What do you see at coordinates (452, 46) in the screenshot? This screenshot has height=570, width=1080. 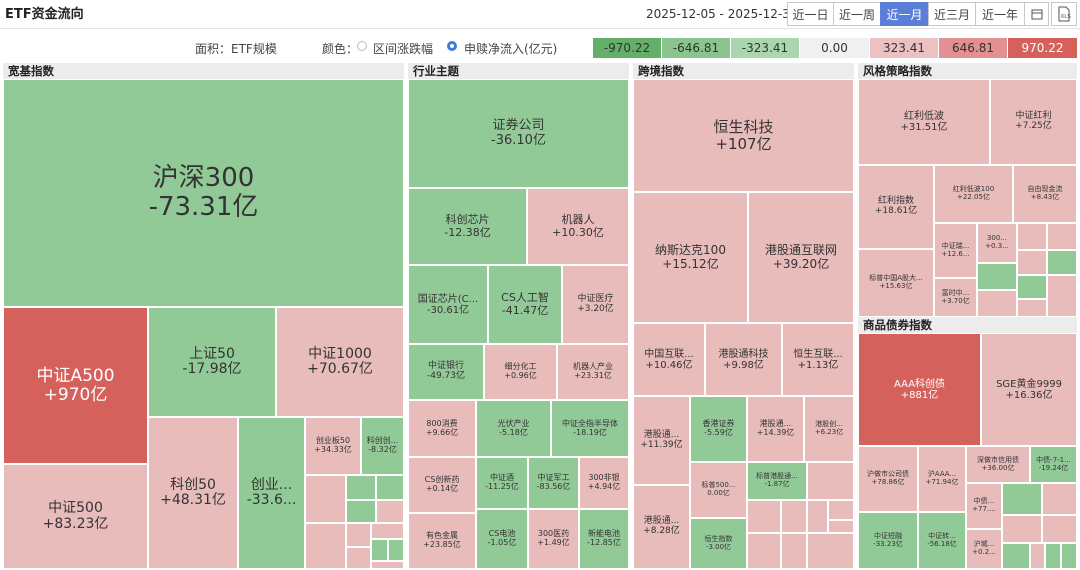 I see `color-option-net-inflow-radio` at bounding box center [452, 46].